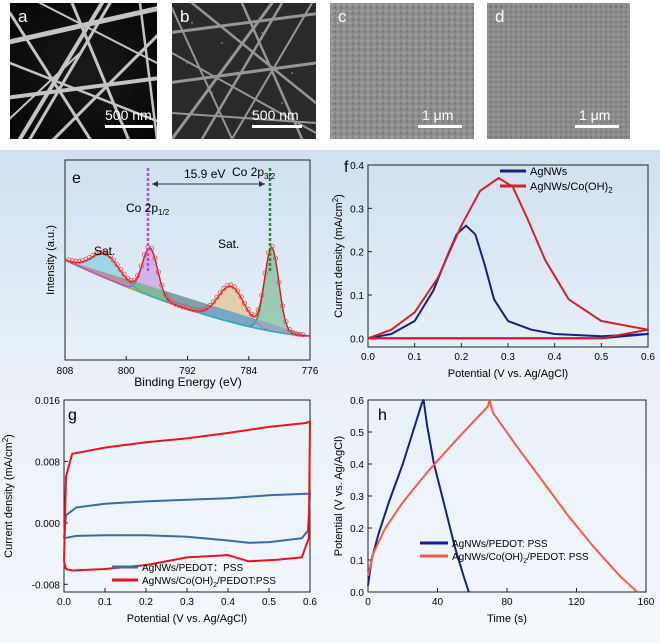 The height and width of the screenshot is (643, 660). I want to click on y-axis-label: Current density (mA/cm2), so click(8, 496).